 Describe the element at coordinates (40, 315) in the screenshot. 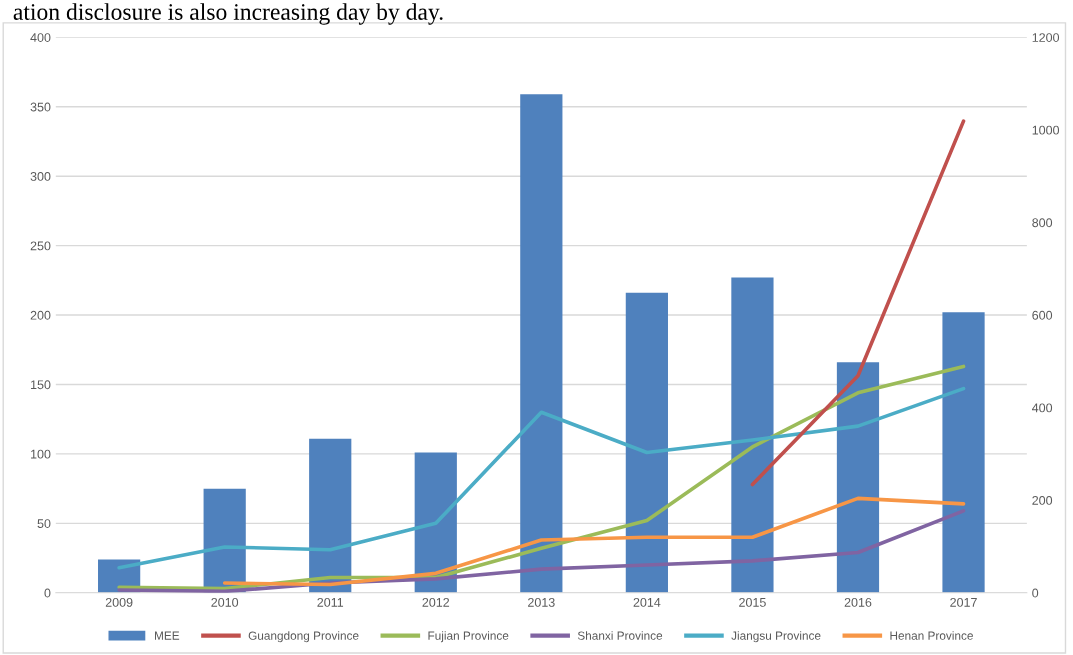

I see `y-tick-label: 200` at that location.